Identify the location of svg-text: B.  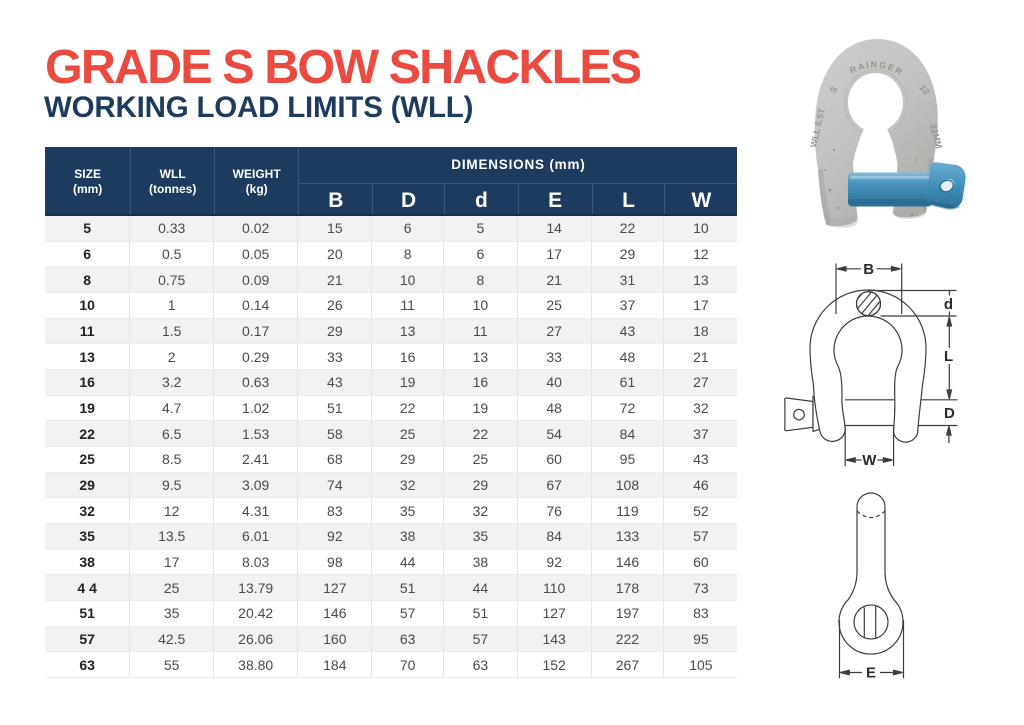
(868, 269).